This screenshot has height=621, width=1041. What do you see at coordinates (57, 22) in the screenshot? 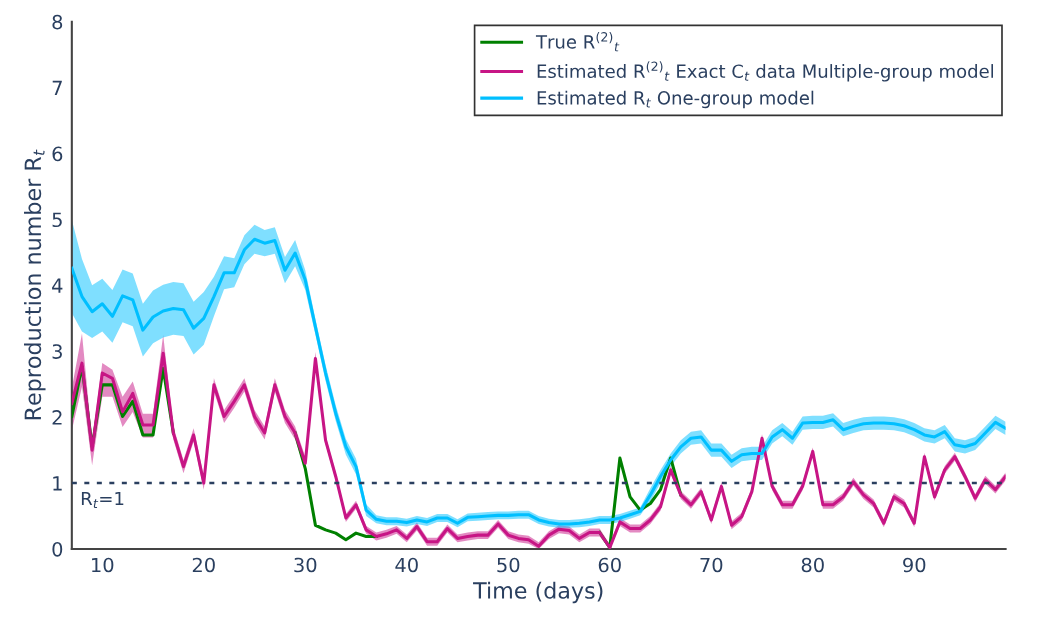
I see `y-tick-label: 8` at bounding box center [57, 22].